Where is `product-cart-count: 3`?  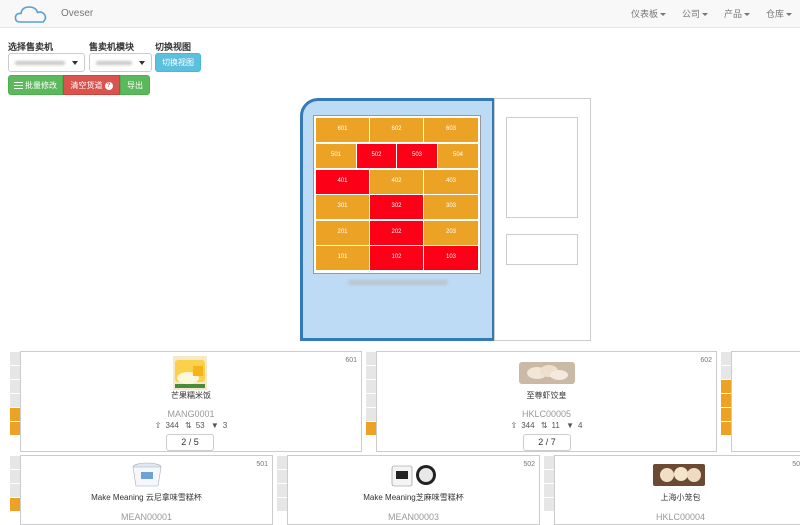 product-cart-count: 3 is located at coordinates (225, 425).